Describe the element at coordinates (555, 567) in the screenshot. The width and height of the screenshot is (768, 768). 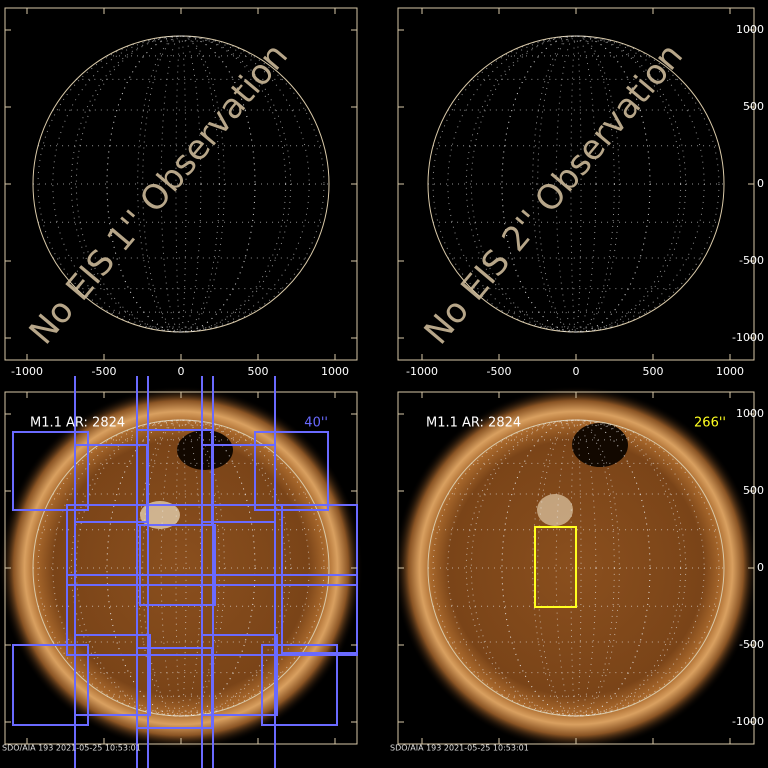
I see `eis-box` at that location.